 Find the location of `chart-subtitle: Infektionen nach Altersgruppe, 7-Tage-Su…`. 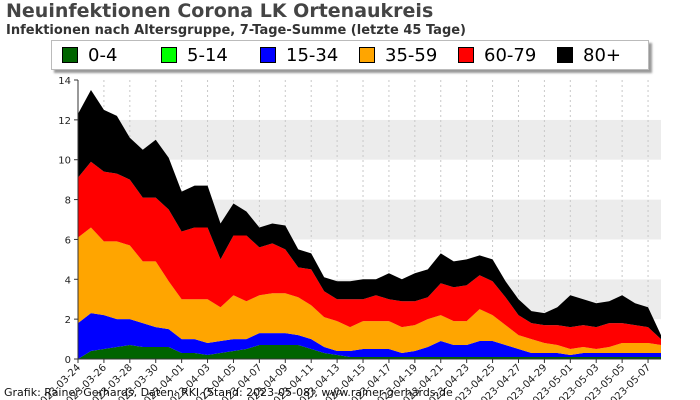

chart-subtitle: Infektionen nach Altersgruppe, 7-Tage-Su… is located at coordinates (236, 30).